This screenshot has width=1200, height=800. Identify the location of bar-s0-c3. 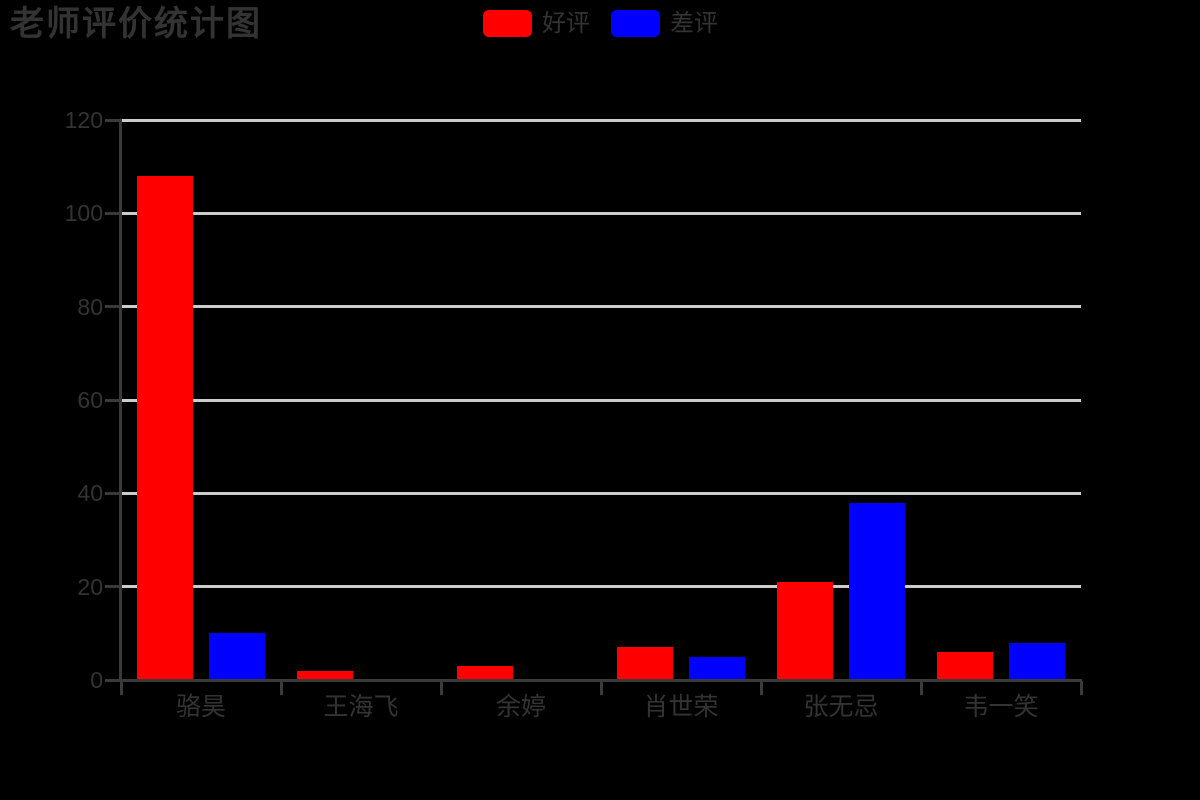
(645, 663).